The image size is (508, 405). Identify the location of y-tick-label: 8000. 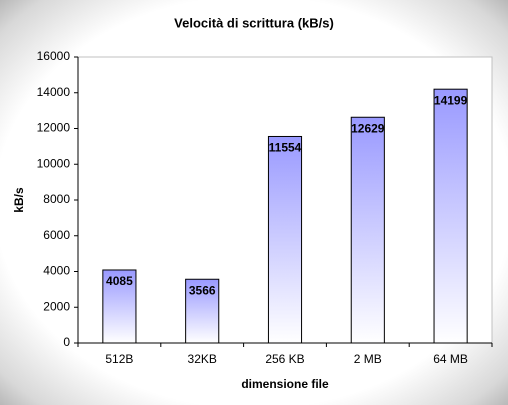
(56, 199).